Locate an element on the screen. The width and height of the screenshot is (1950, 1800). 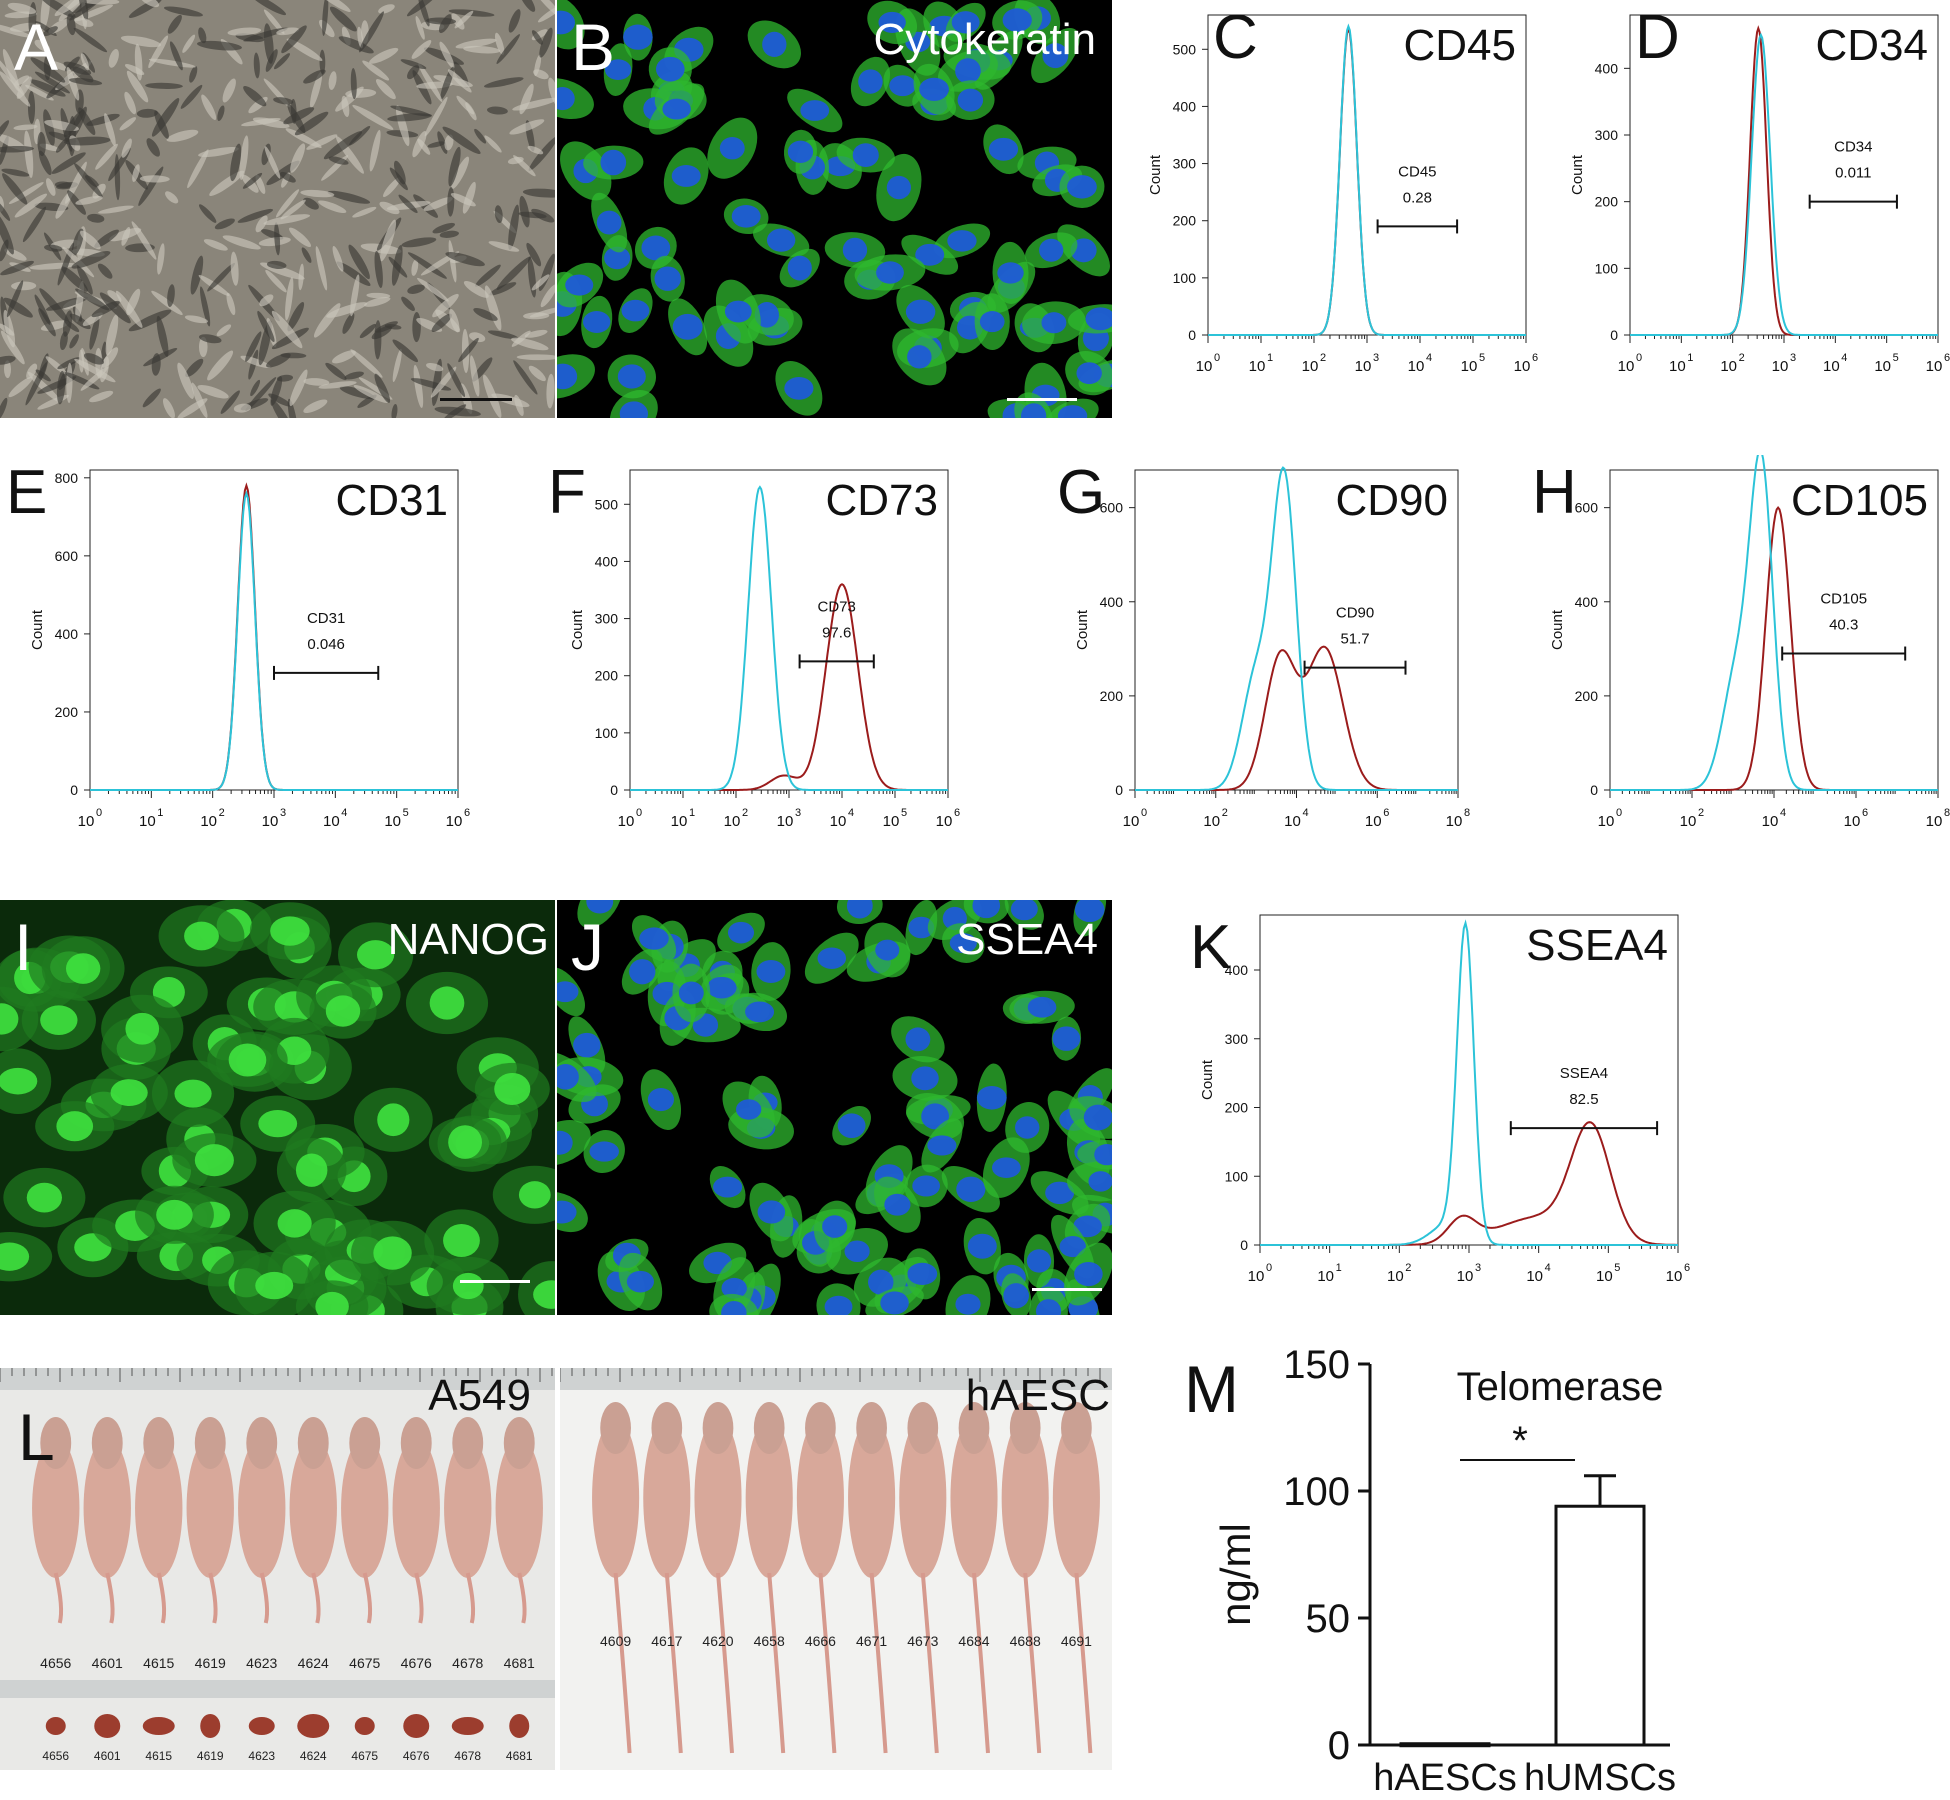
mouse-id-label: 4666 is located at coordinates (820, 1641).